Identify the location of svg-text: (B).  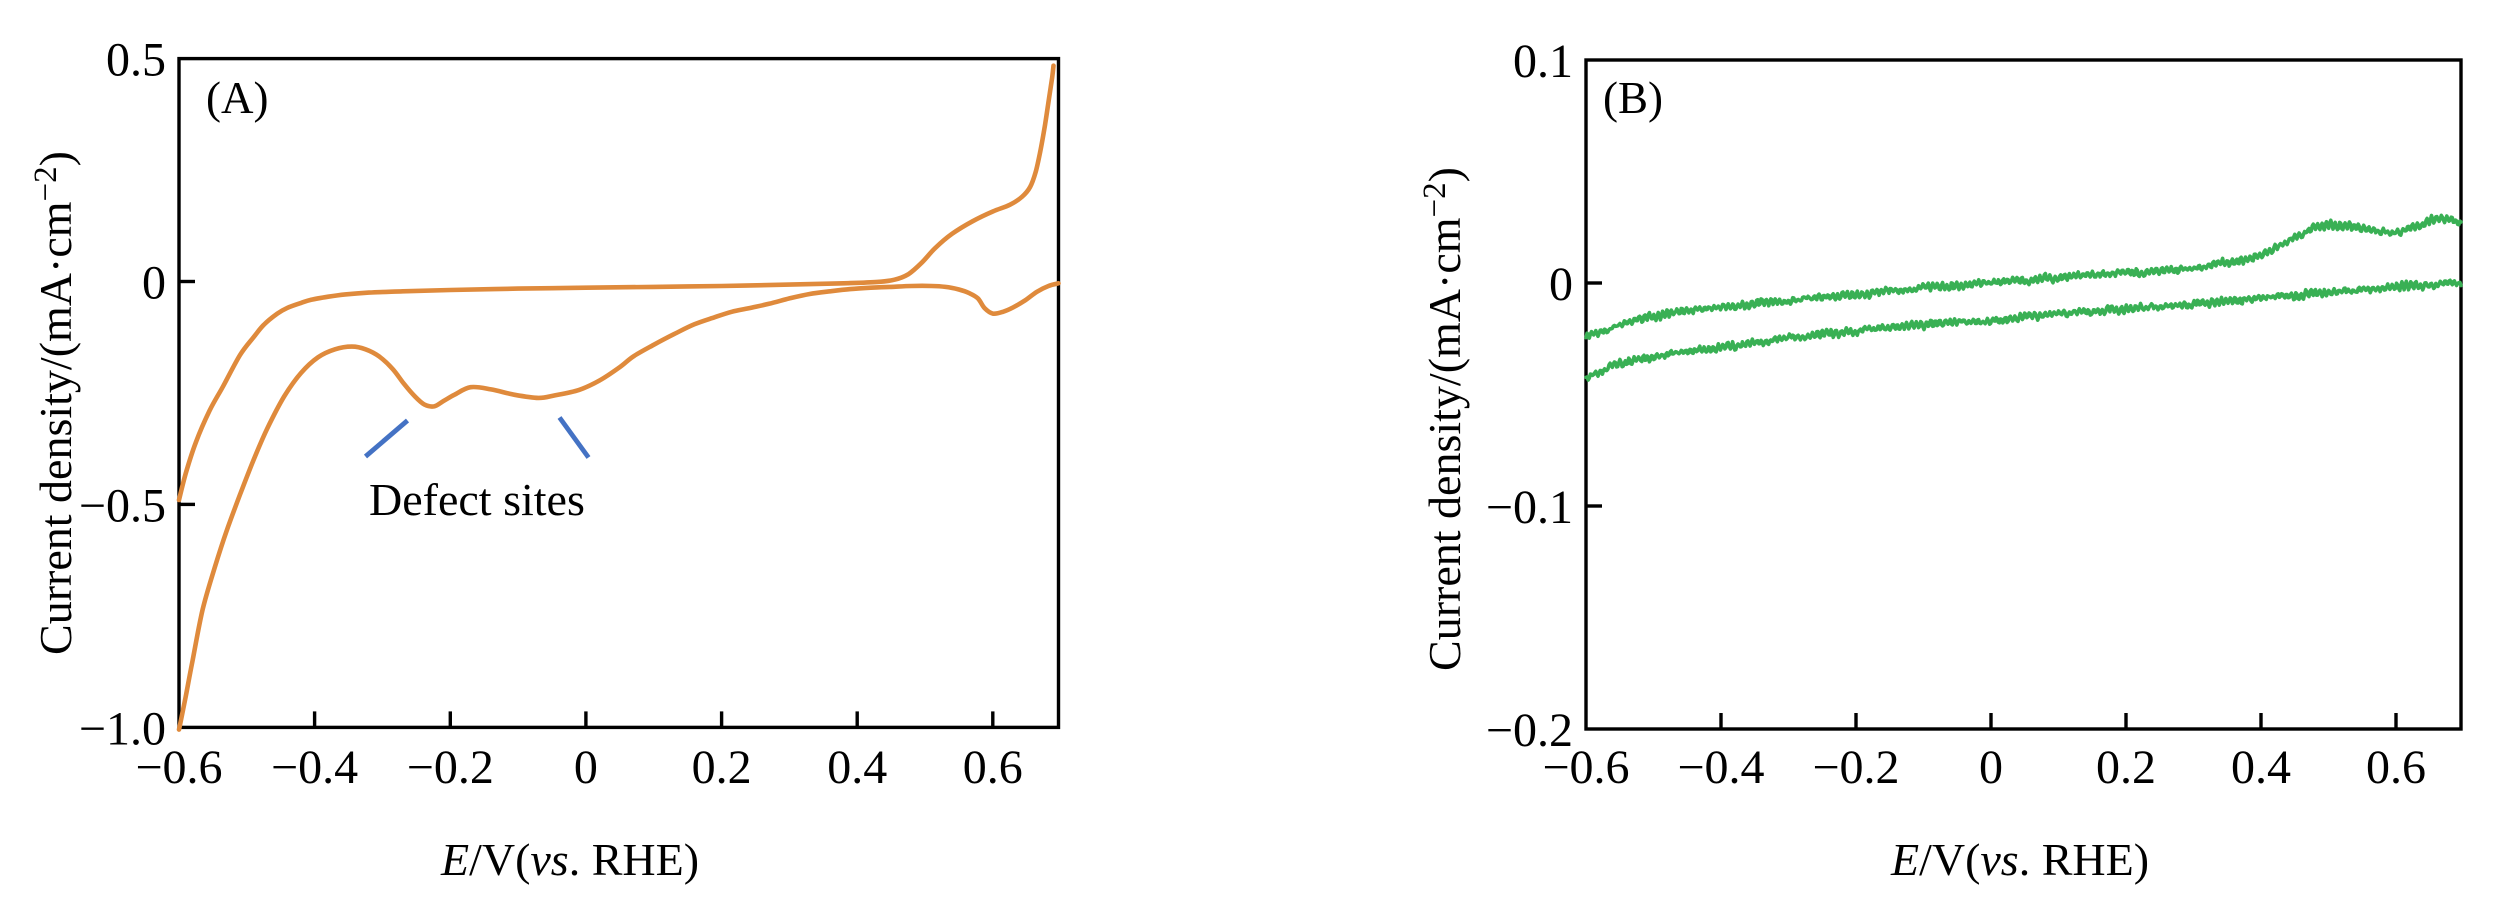
(1633, 98).